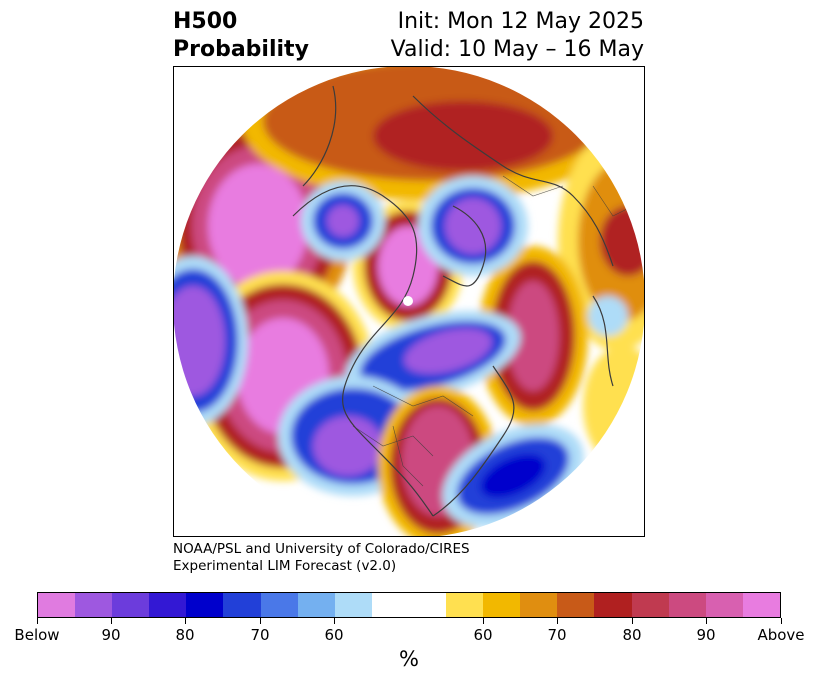  Describe the element at coordinates (520, 21) in the screenshot. I see `init-date: Init: Mon 12 May 2025` at that location.